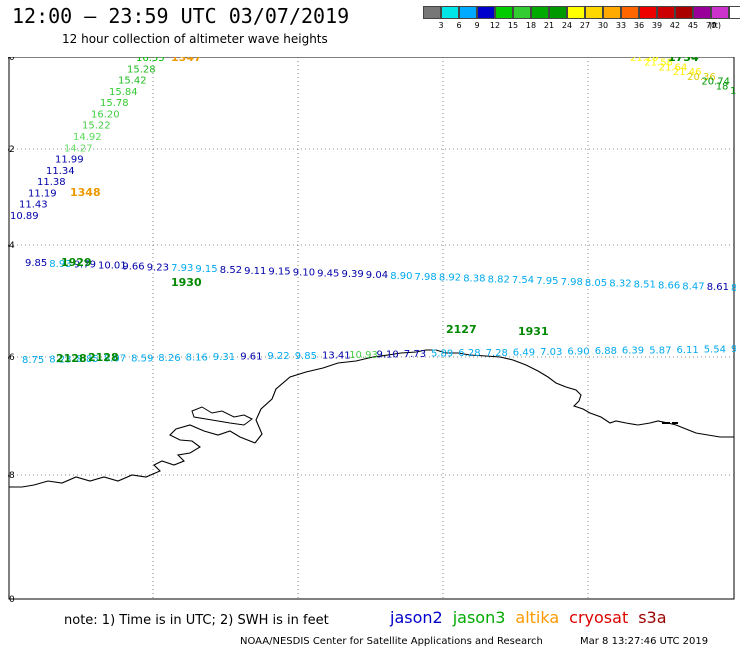 This screenshot has width=740, height=650. I want to click on wave-height-label: 18, so click(722, 86).